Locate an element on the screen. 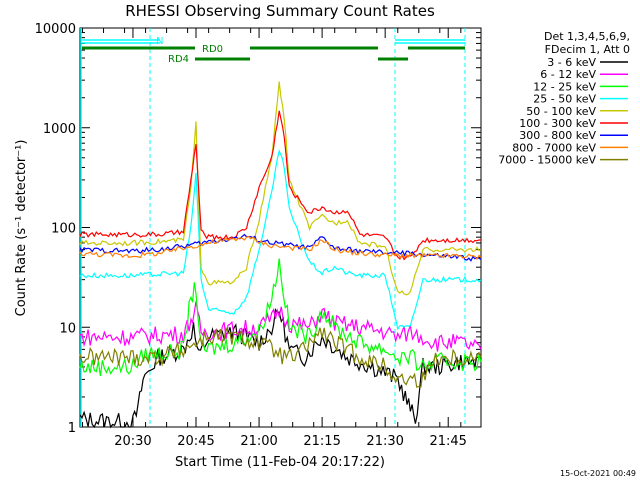  legend-label: 50 - 100 keV is located at coordinates (561, 111).